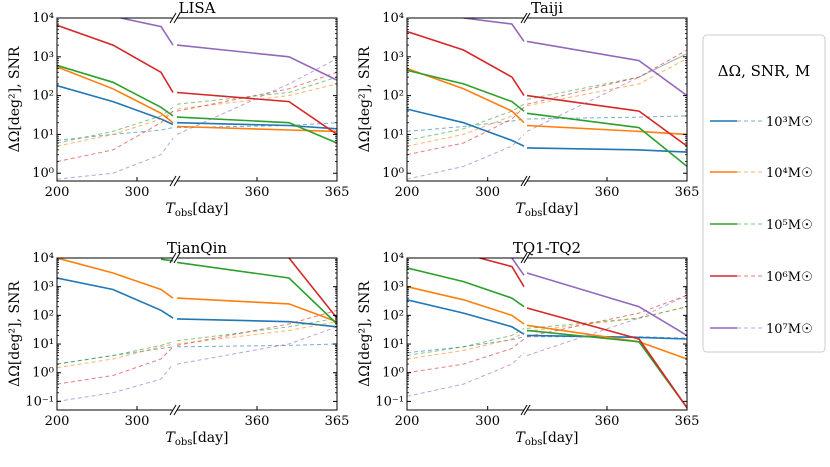 The height and width of the screenshot is (467, 830). I want to click on panel-title: Taiji, so click(547, 8).